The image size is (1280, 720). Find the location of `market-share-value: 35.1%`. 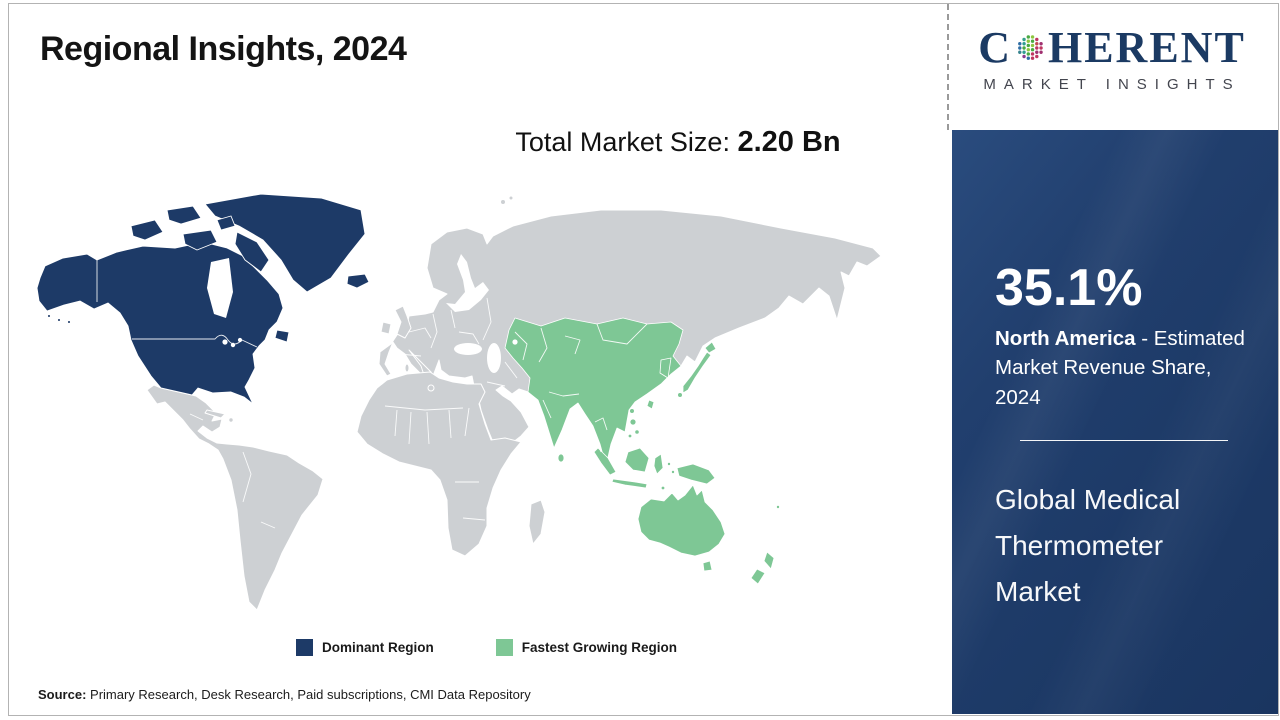

market-share-value: 35.1% is located at coordinates (1069, 288).